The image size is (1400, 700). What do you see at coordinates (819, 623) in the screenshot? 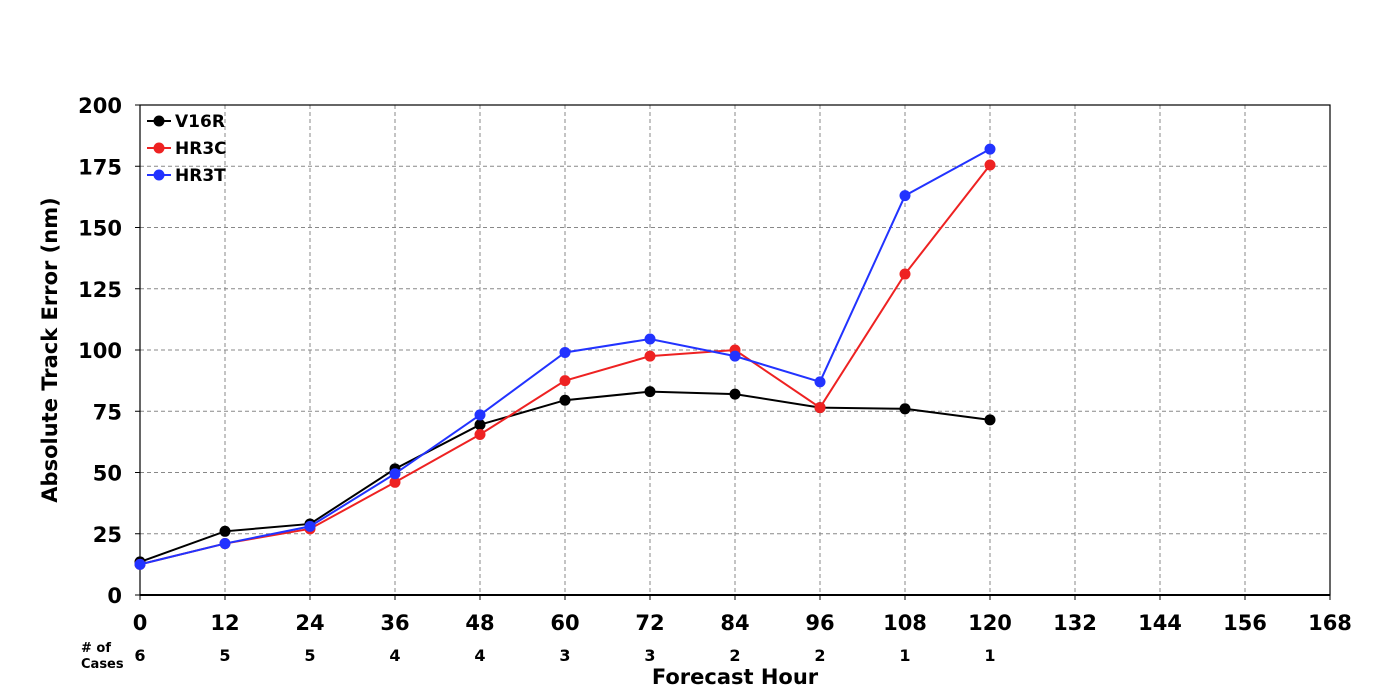
I see `x-tick-label: 96` at bounding box center [819, 623].